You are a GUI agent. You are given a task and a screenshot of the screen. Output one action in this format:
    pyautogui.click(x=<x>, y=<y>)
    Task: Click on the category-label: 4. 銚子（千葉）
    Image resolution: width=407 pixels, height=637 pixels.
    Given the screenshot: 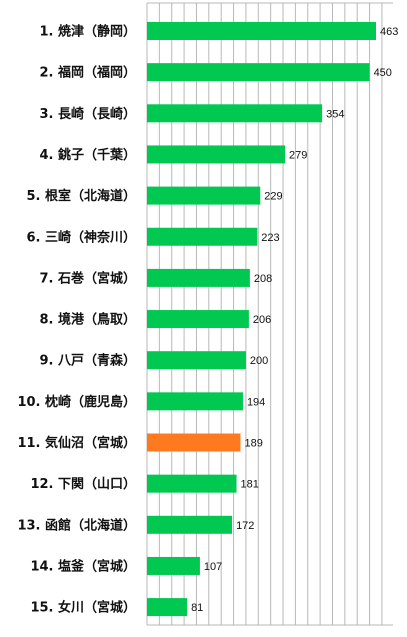 What is the action you would take?
    pyautogui.click(x=87, y=155)
    